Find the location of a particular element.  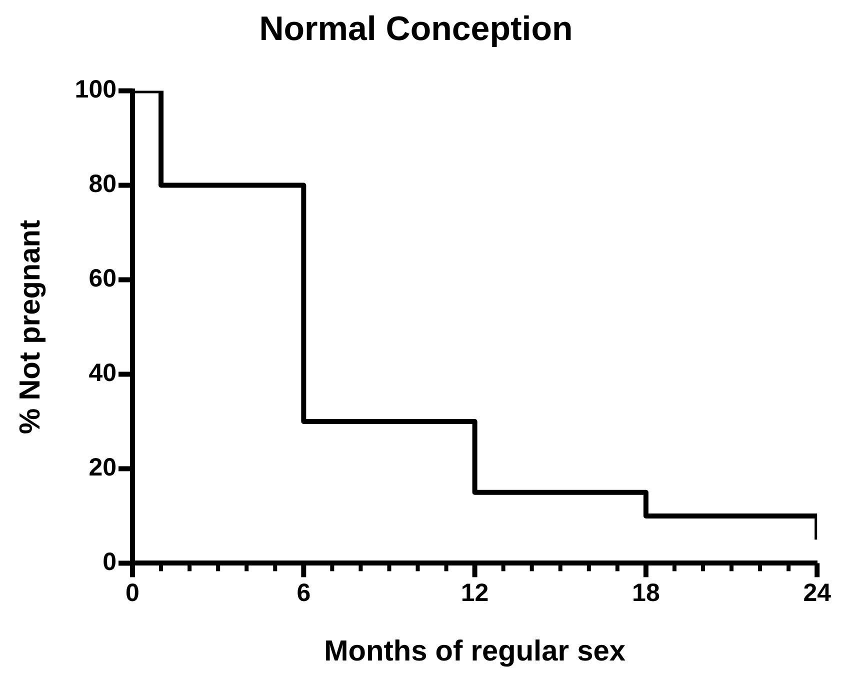

x-tick-label: 0 is located at coordinates (133, 593).